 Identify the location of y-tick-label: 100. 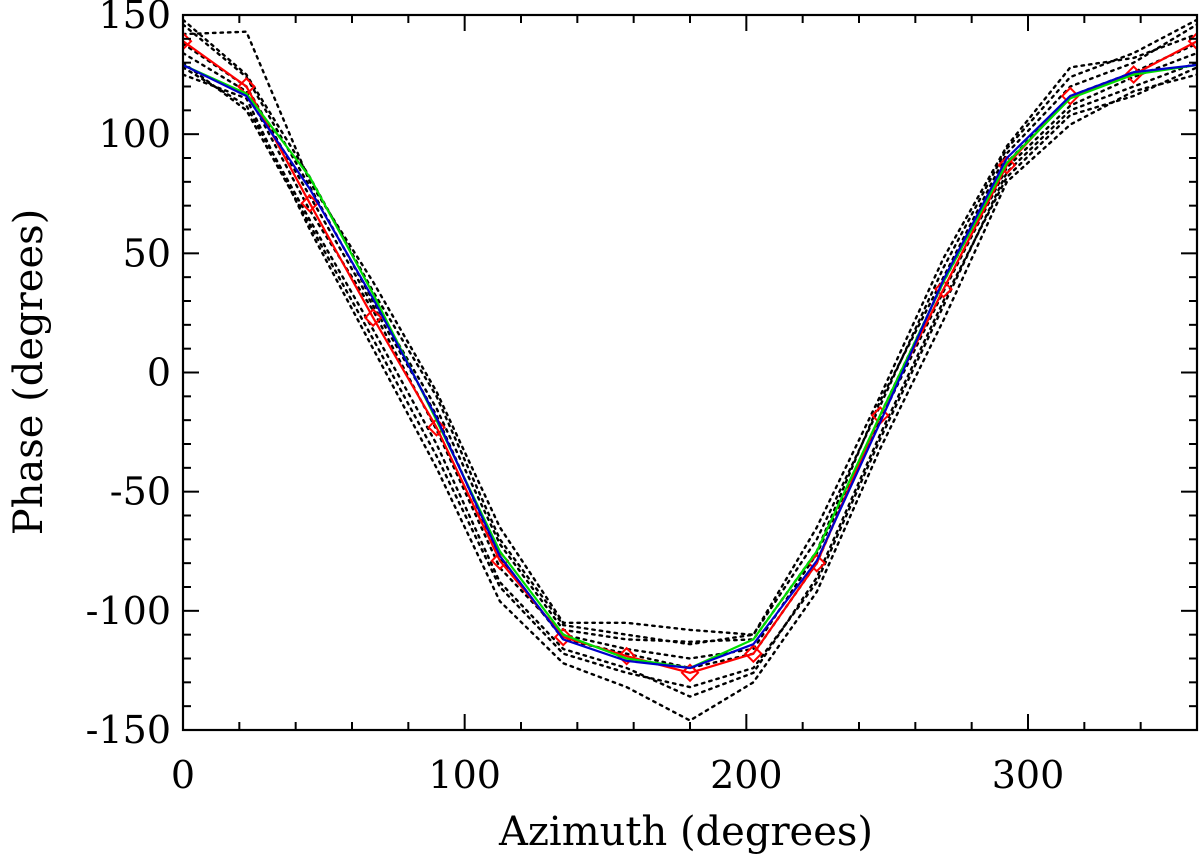
(134, 134).